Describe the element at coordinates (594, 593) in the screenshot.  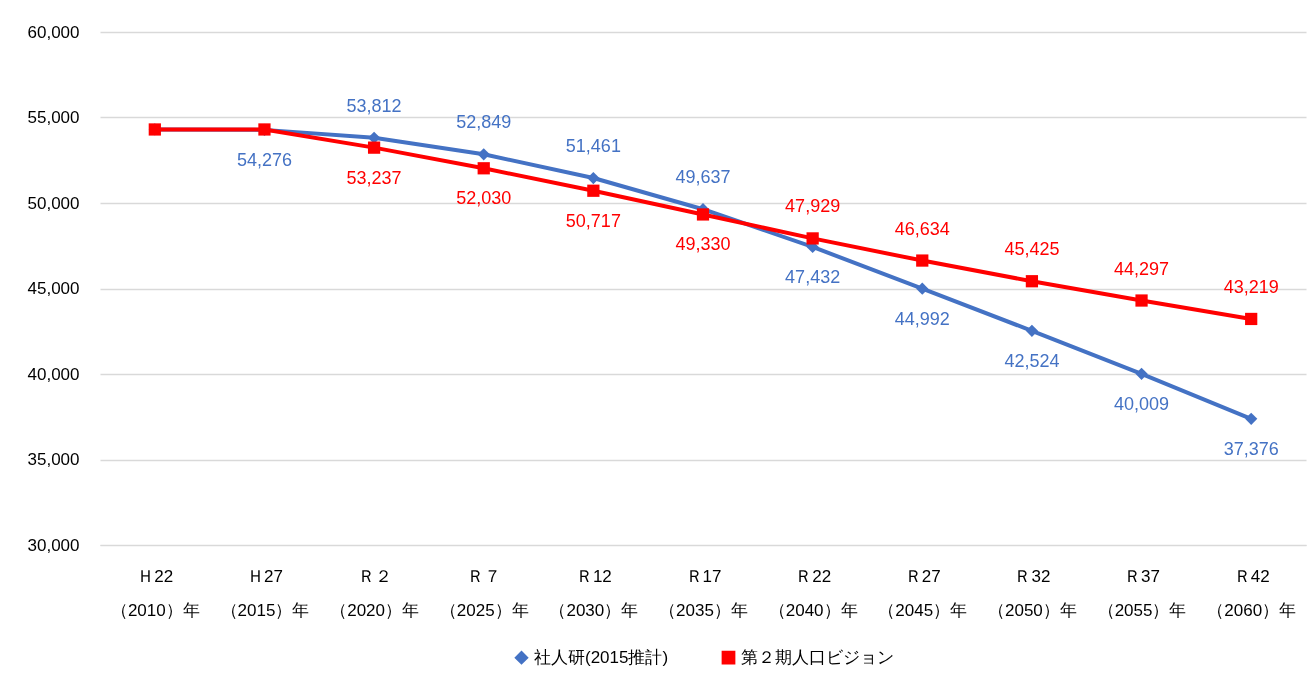
I see `x-tick-label: Ｒ12 （2030）年` at that location.